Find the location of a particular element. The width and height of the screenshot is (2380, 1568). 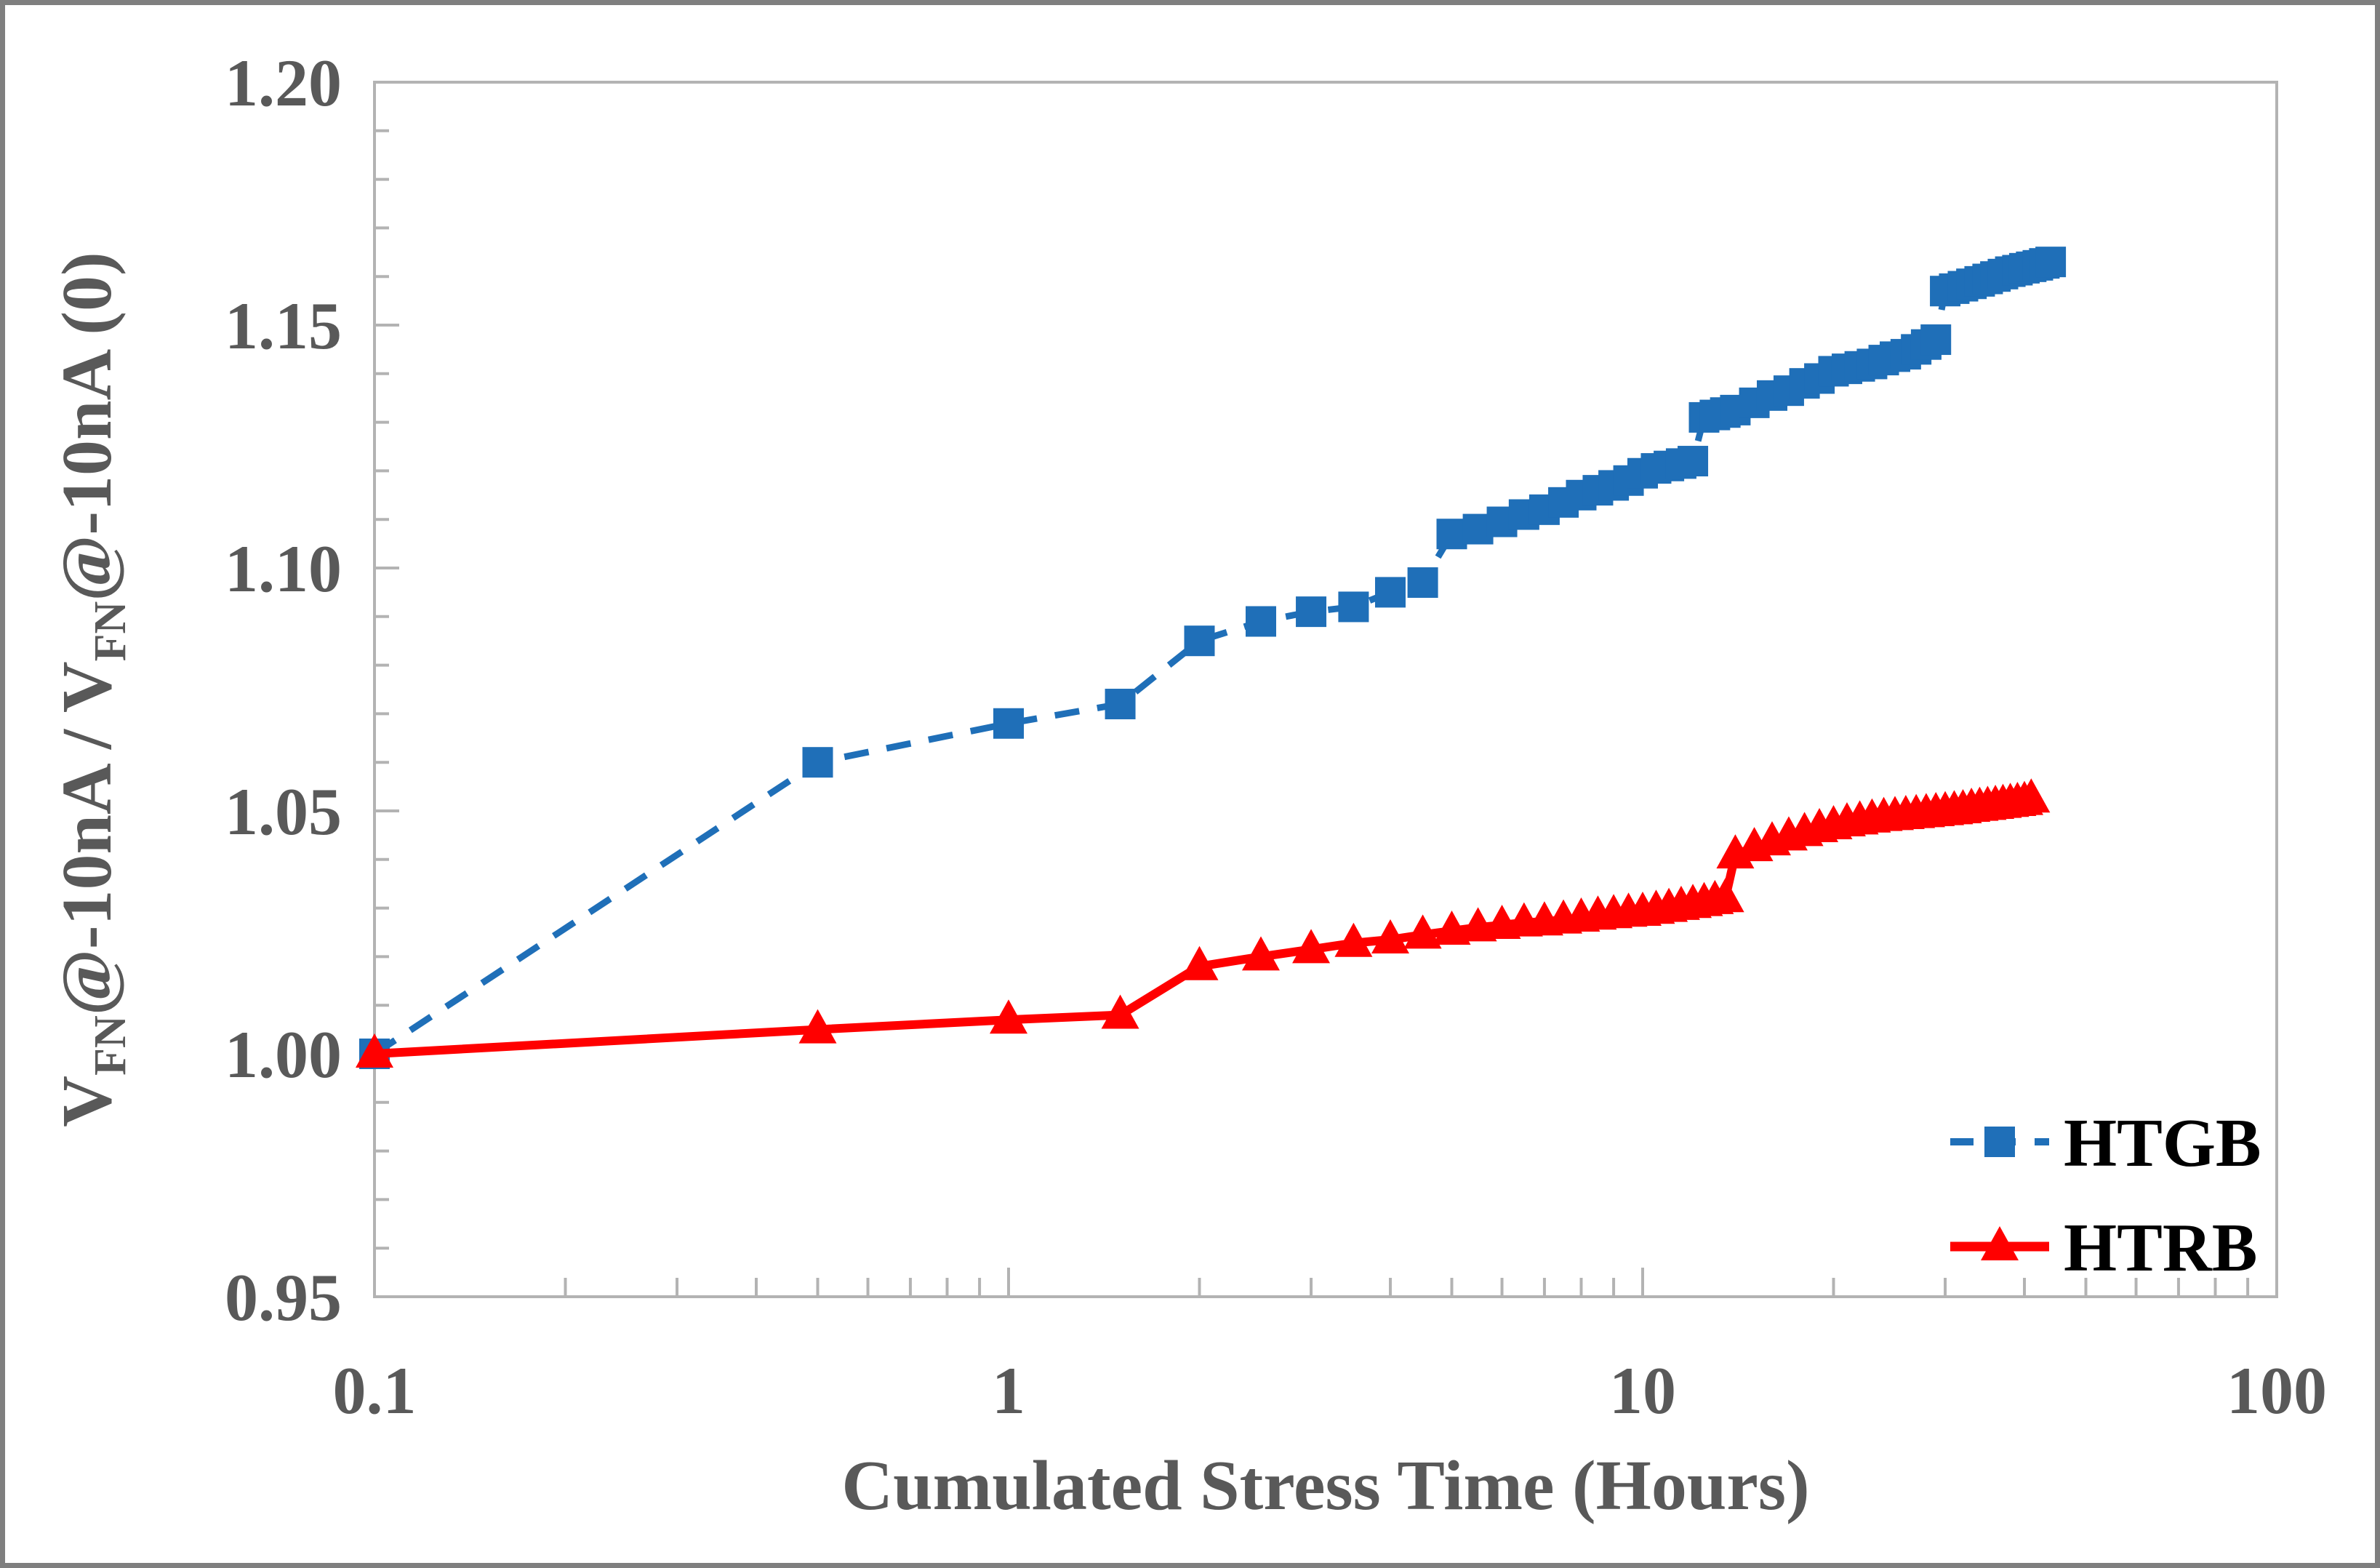

y-tick-label: 1.10 is located at coordinates (283, 569).